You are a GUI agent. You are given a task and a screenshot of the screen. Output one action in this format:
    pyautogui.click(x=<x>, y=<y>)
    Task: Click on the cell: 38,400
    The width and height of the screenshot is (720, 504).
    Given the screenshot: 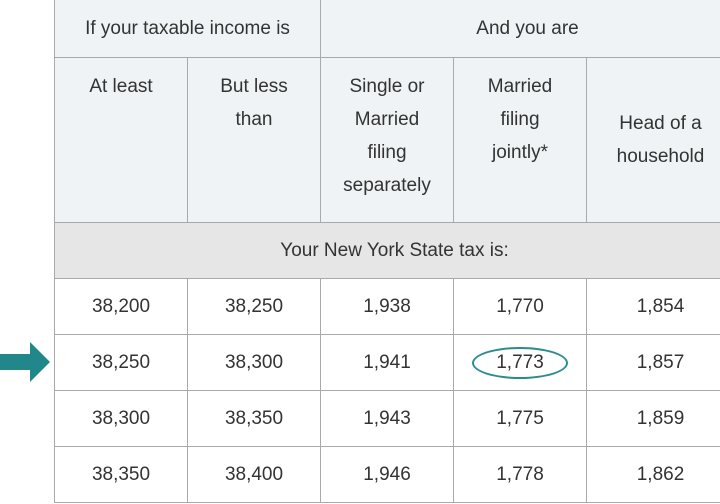 What is the action you would take?
    pyautogui.click(x=254, y=474)
    